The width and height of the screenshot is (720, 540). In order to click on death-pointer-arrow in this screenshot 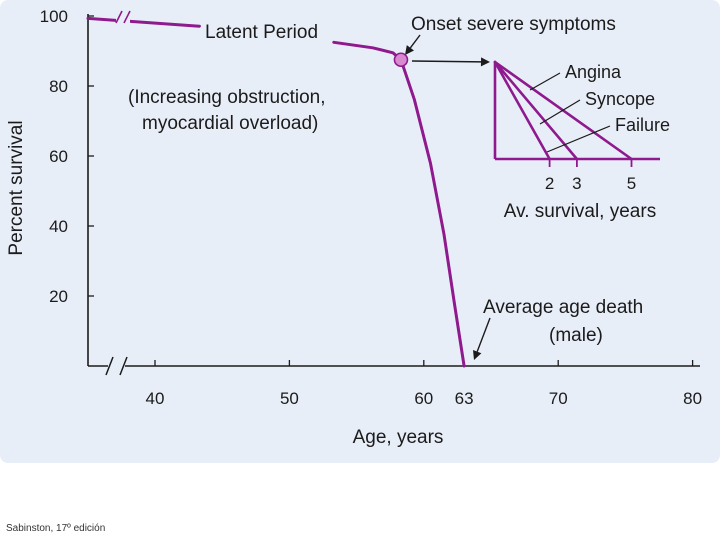, I will do `click(482, 338)`.